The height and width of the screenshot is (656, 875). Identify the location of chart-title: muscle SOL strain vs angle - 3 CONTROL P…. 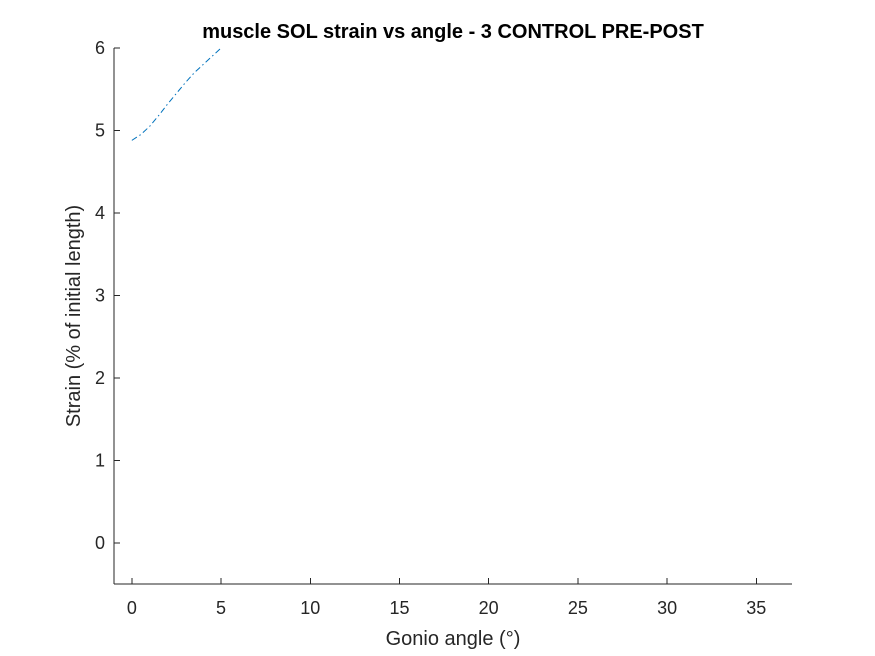
(453, 32).